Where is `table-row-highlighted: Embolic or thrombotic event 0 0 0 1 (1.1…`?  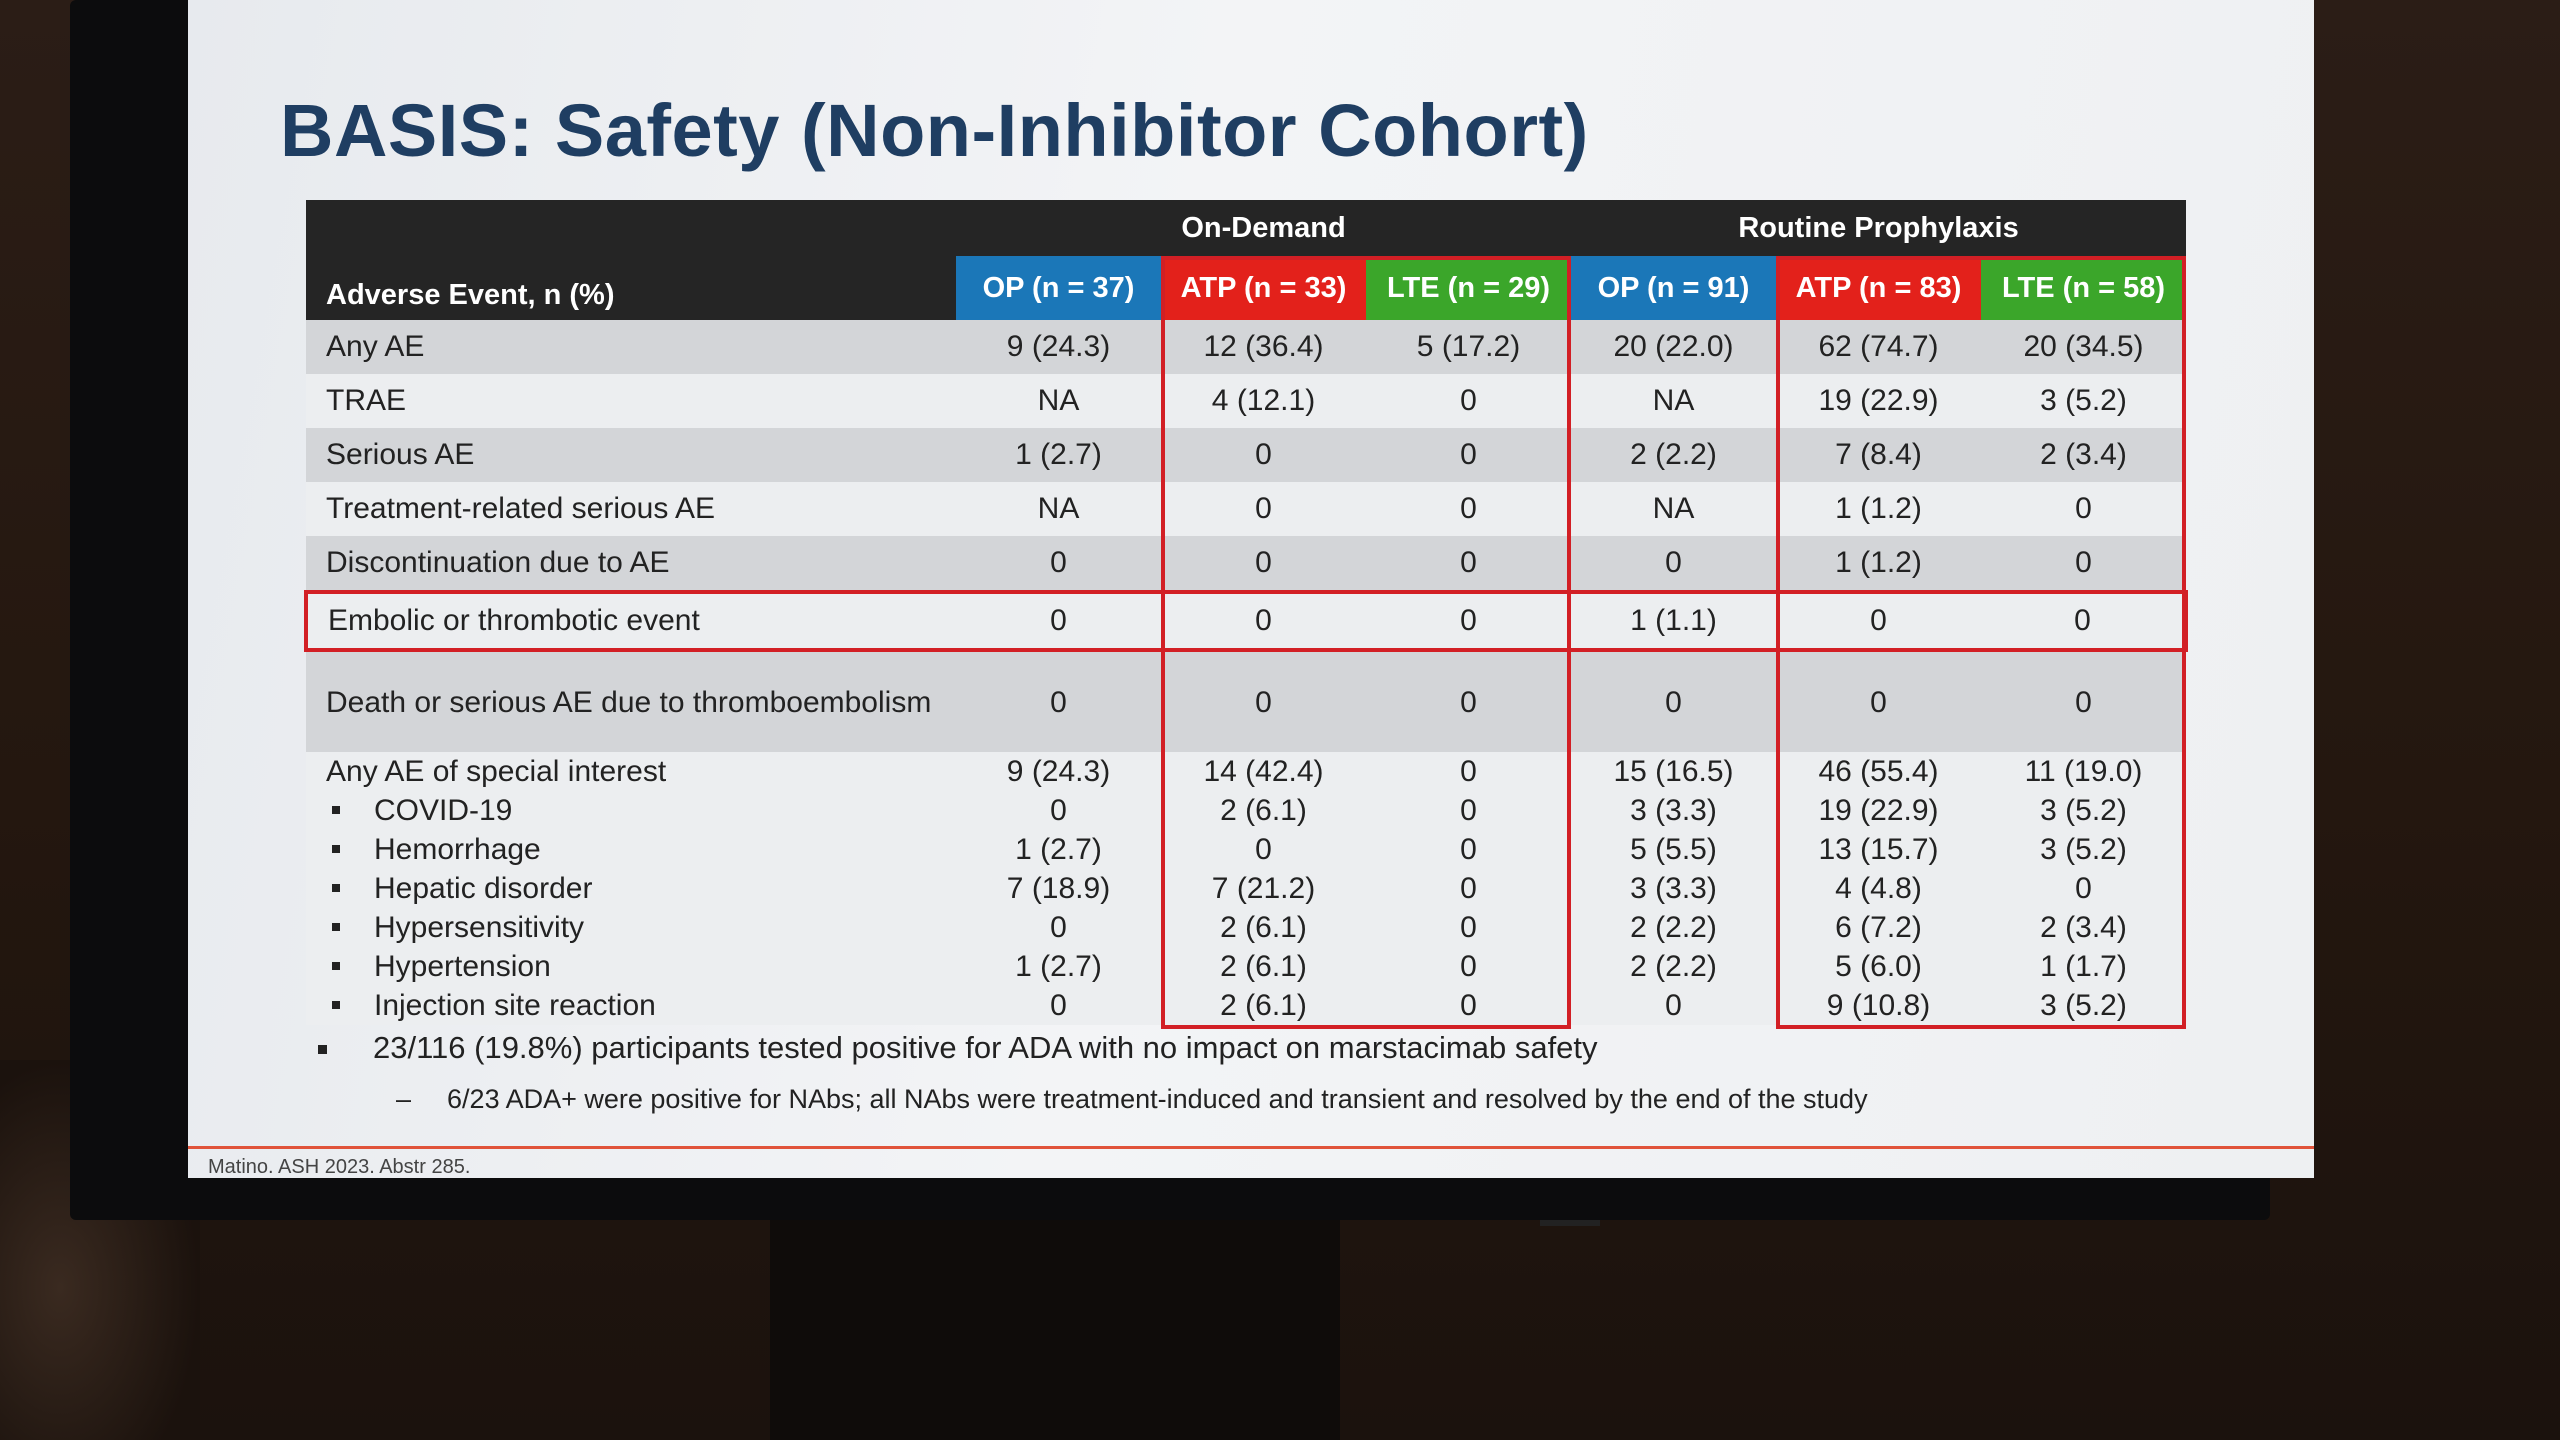 table-row-highlighted: Embolic or thrombotic event 0 0 0 1 (1.1… is located at coordinates (1246, 621).